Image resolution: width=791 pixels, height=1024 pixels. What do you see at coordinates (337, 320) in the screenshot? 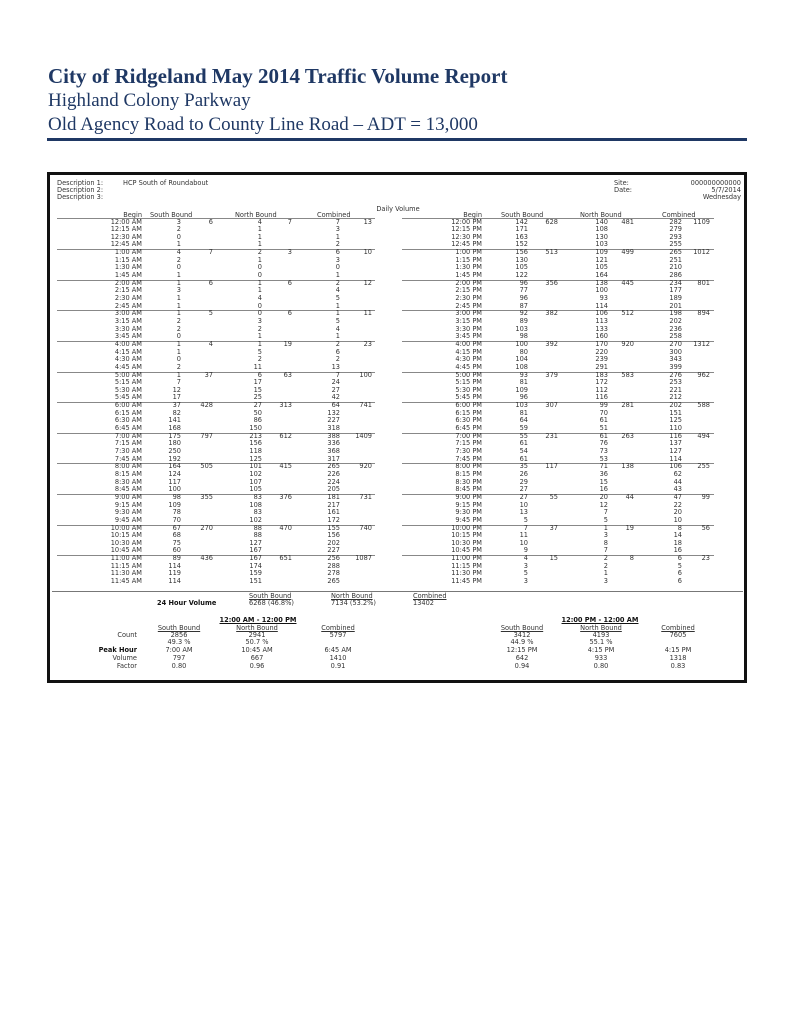
I see `combined-count: 5` at bounding box center [337, 320].